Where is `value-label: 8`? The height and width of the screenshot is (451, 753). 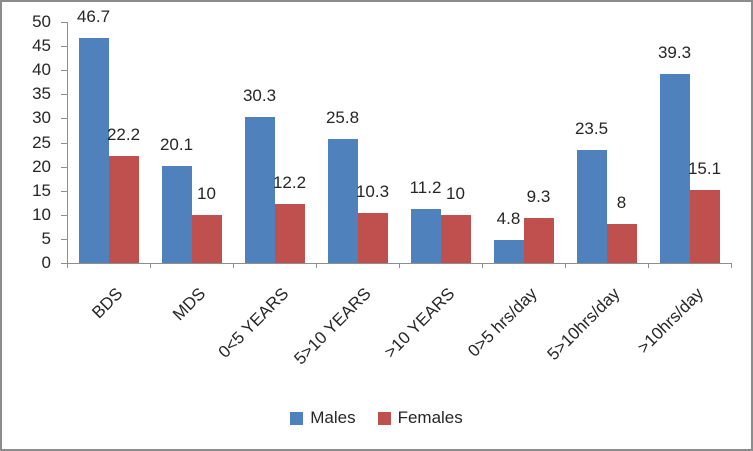
value-label: 8 is located at coordinates (621, 203).